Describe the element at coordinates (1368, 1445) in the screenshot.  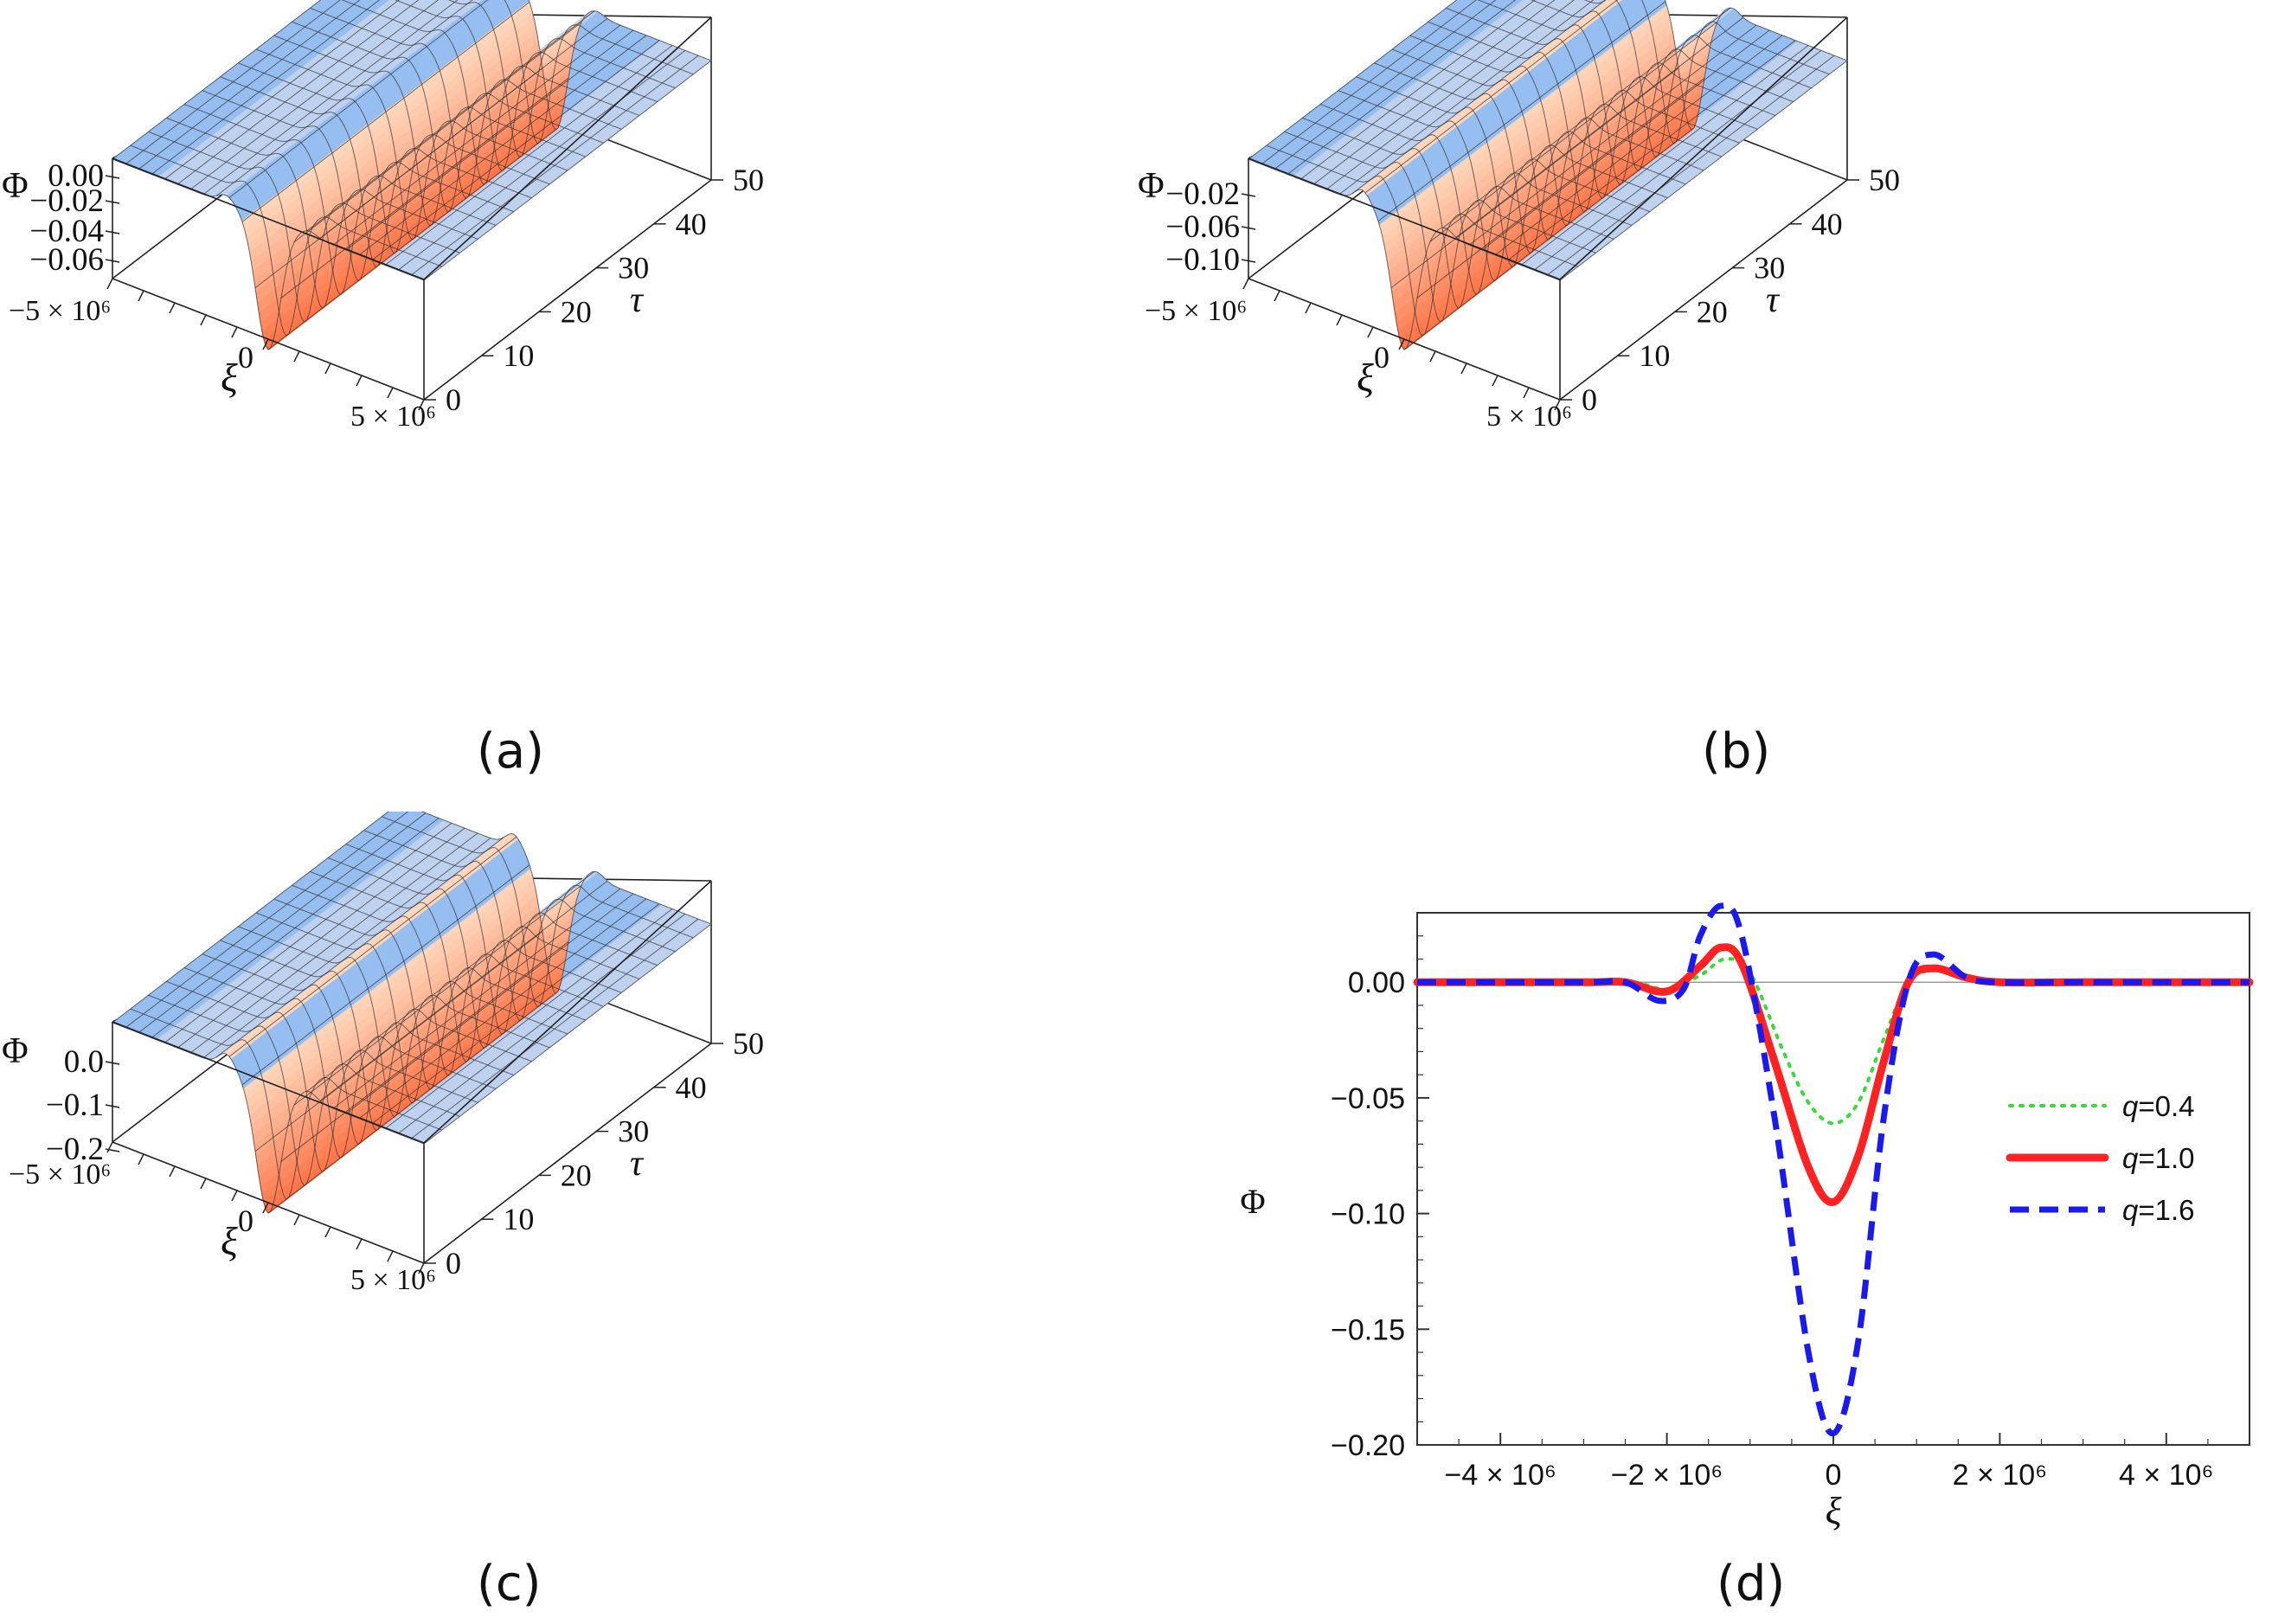
I see `y-tick-label: −0.20` at that location.